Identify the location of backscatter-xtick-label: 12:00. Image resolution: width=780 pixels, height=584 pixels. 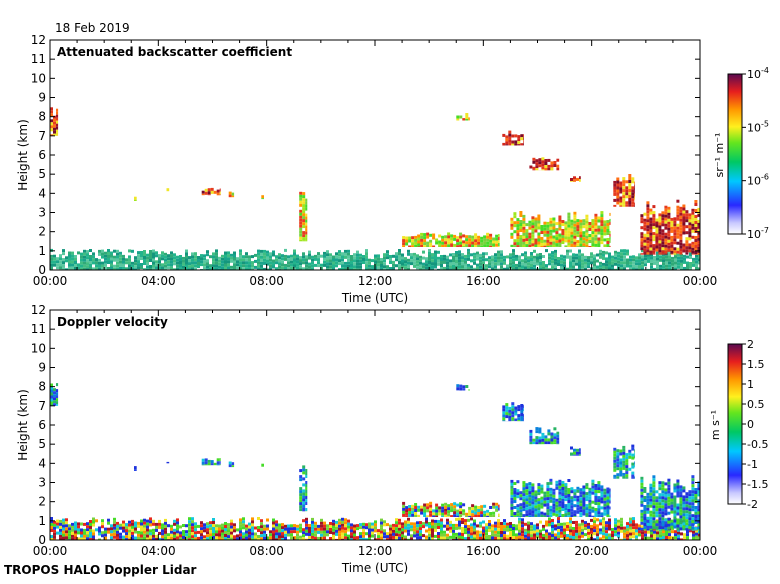
(375, 281).